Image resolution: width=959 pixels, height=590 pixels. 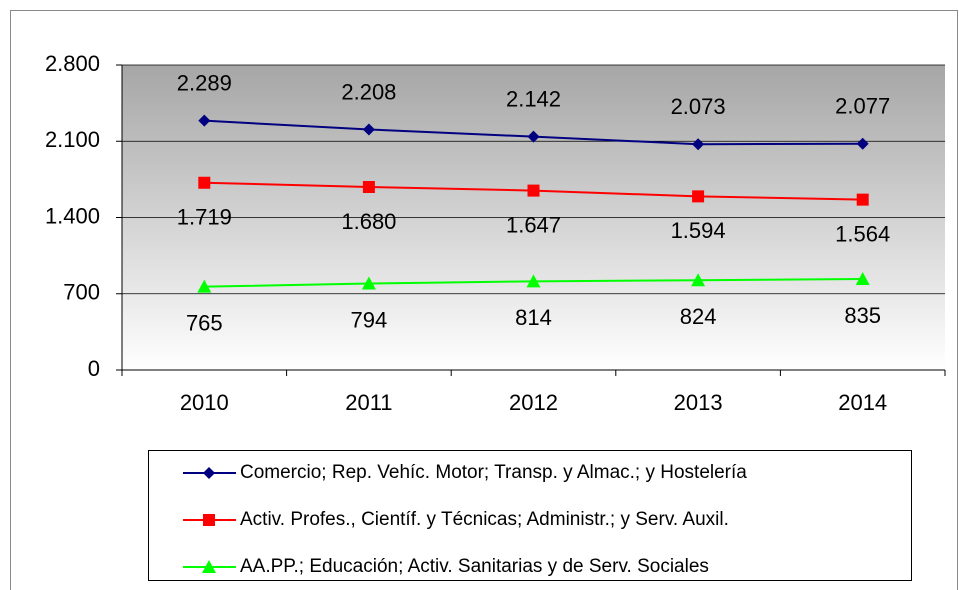 I want to click on data-label: 835, so click(x=862, y=315).